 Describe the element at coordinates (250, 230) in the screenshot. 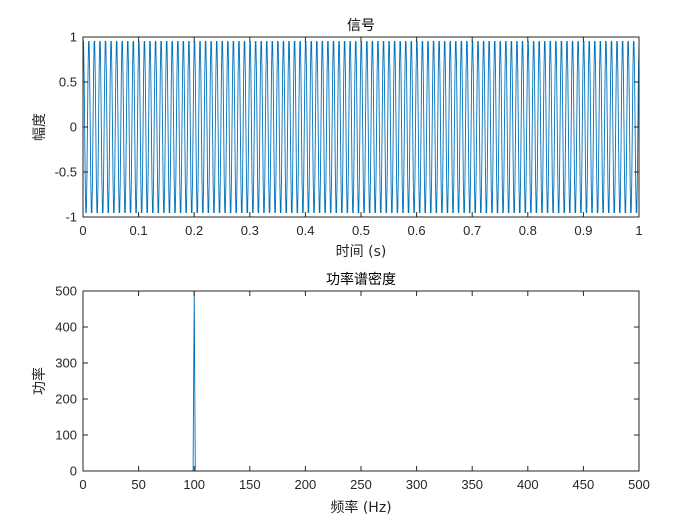

I see `signal-x-tick-label: 0.3` at that location.